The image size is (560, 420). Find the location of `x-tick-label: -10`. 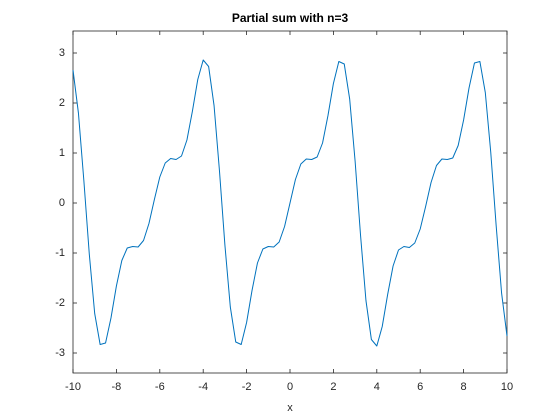

x-tick-label: -10 is located at coordinates (73, 387).